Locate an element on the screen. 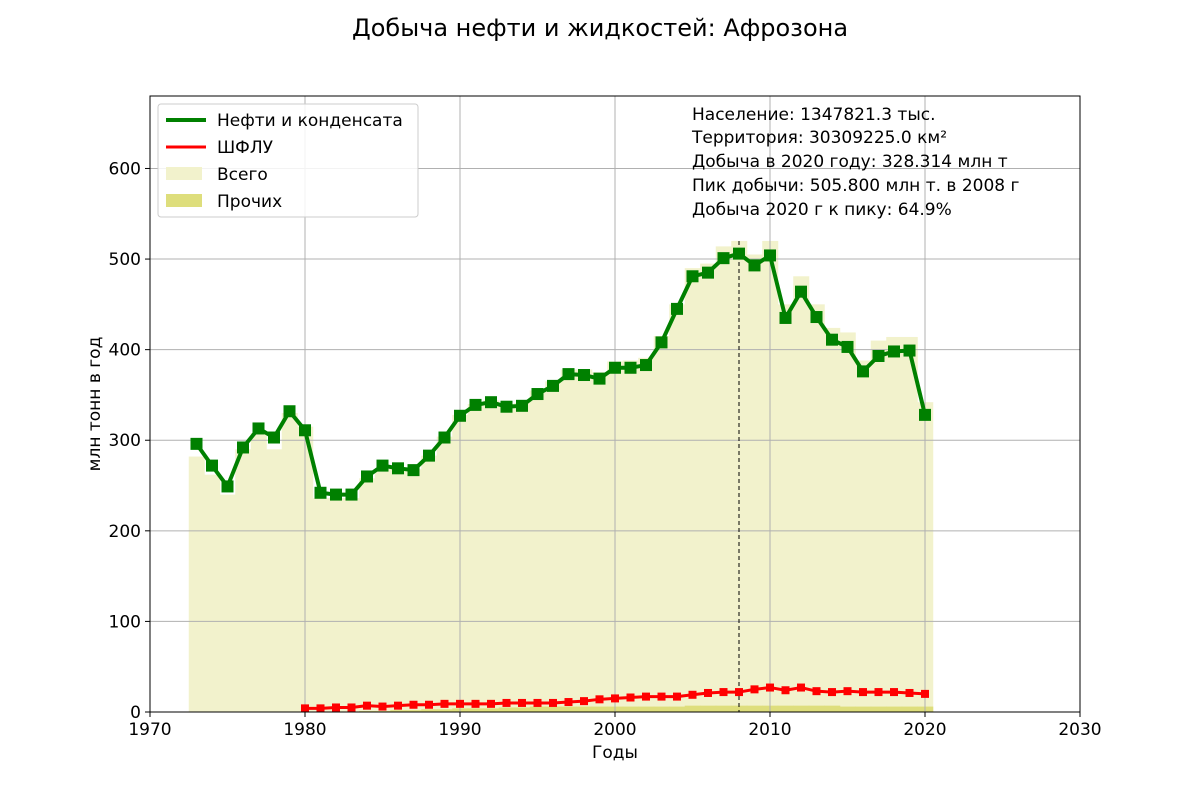 This screenshot has width=1200, height=800. x-tick-label: 1970 is located at coordinates (149, 730).